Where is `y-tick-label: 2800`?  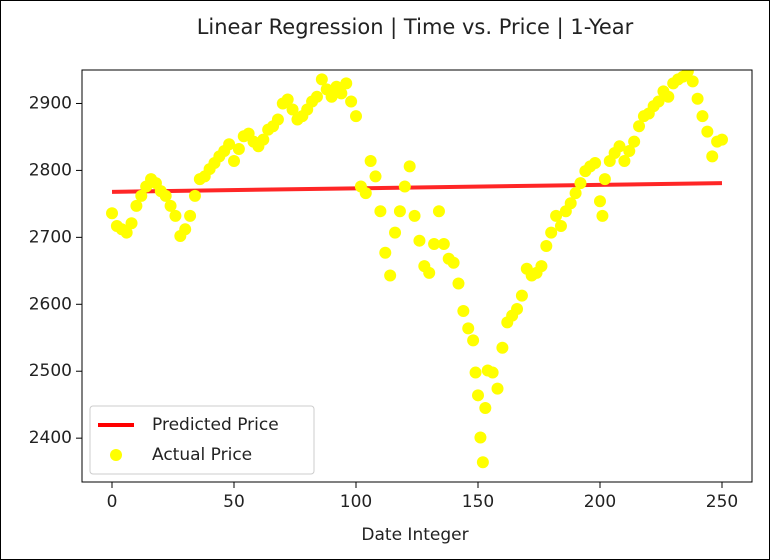
y-tick-label: 2800 is located at coordinates (50, 170).